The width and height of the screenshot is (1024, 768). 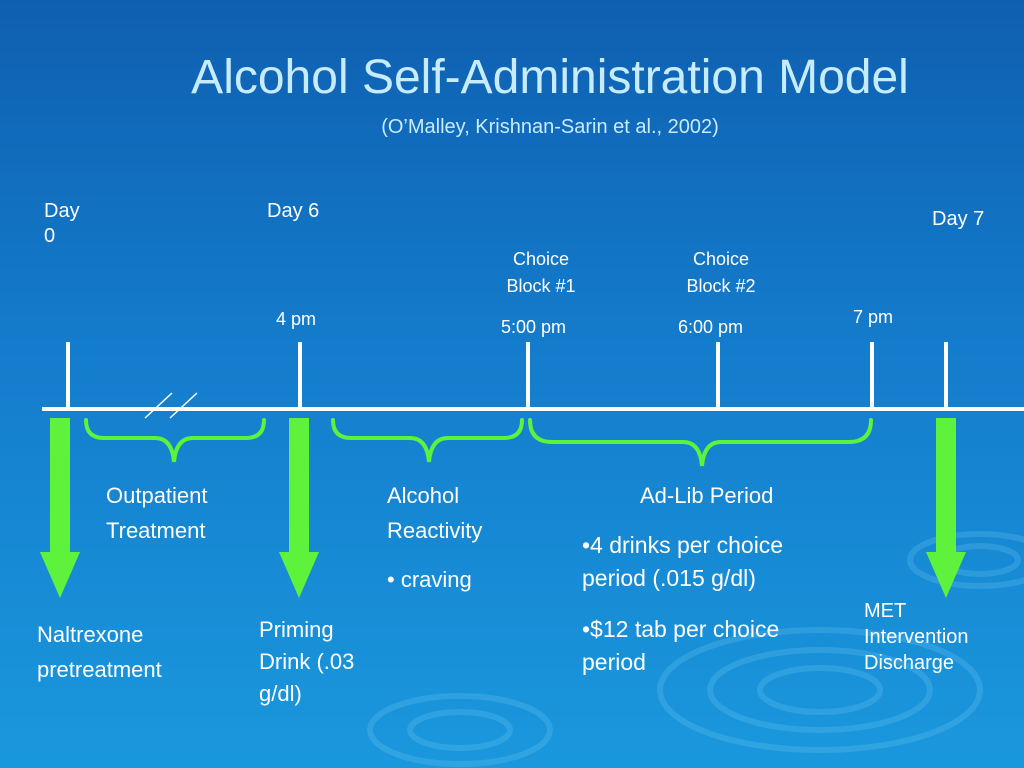 What do you see at coordinates (721, 272) in the screenshot?
I see `label-choice-block-2: Choice Block #2` at bounding box center [721, 272].